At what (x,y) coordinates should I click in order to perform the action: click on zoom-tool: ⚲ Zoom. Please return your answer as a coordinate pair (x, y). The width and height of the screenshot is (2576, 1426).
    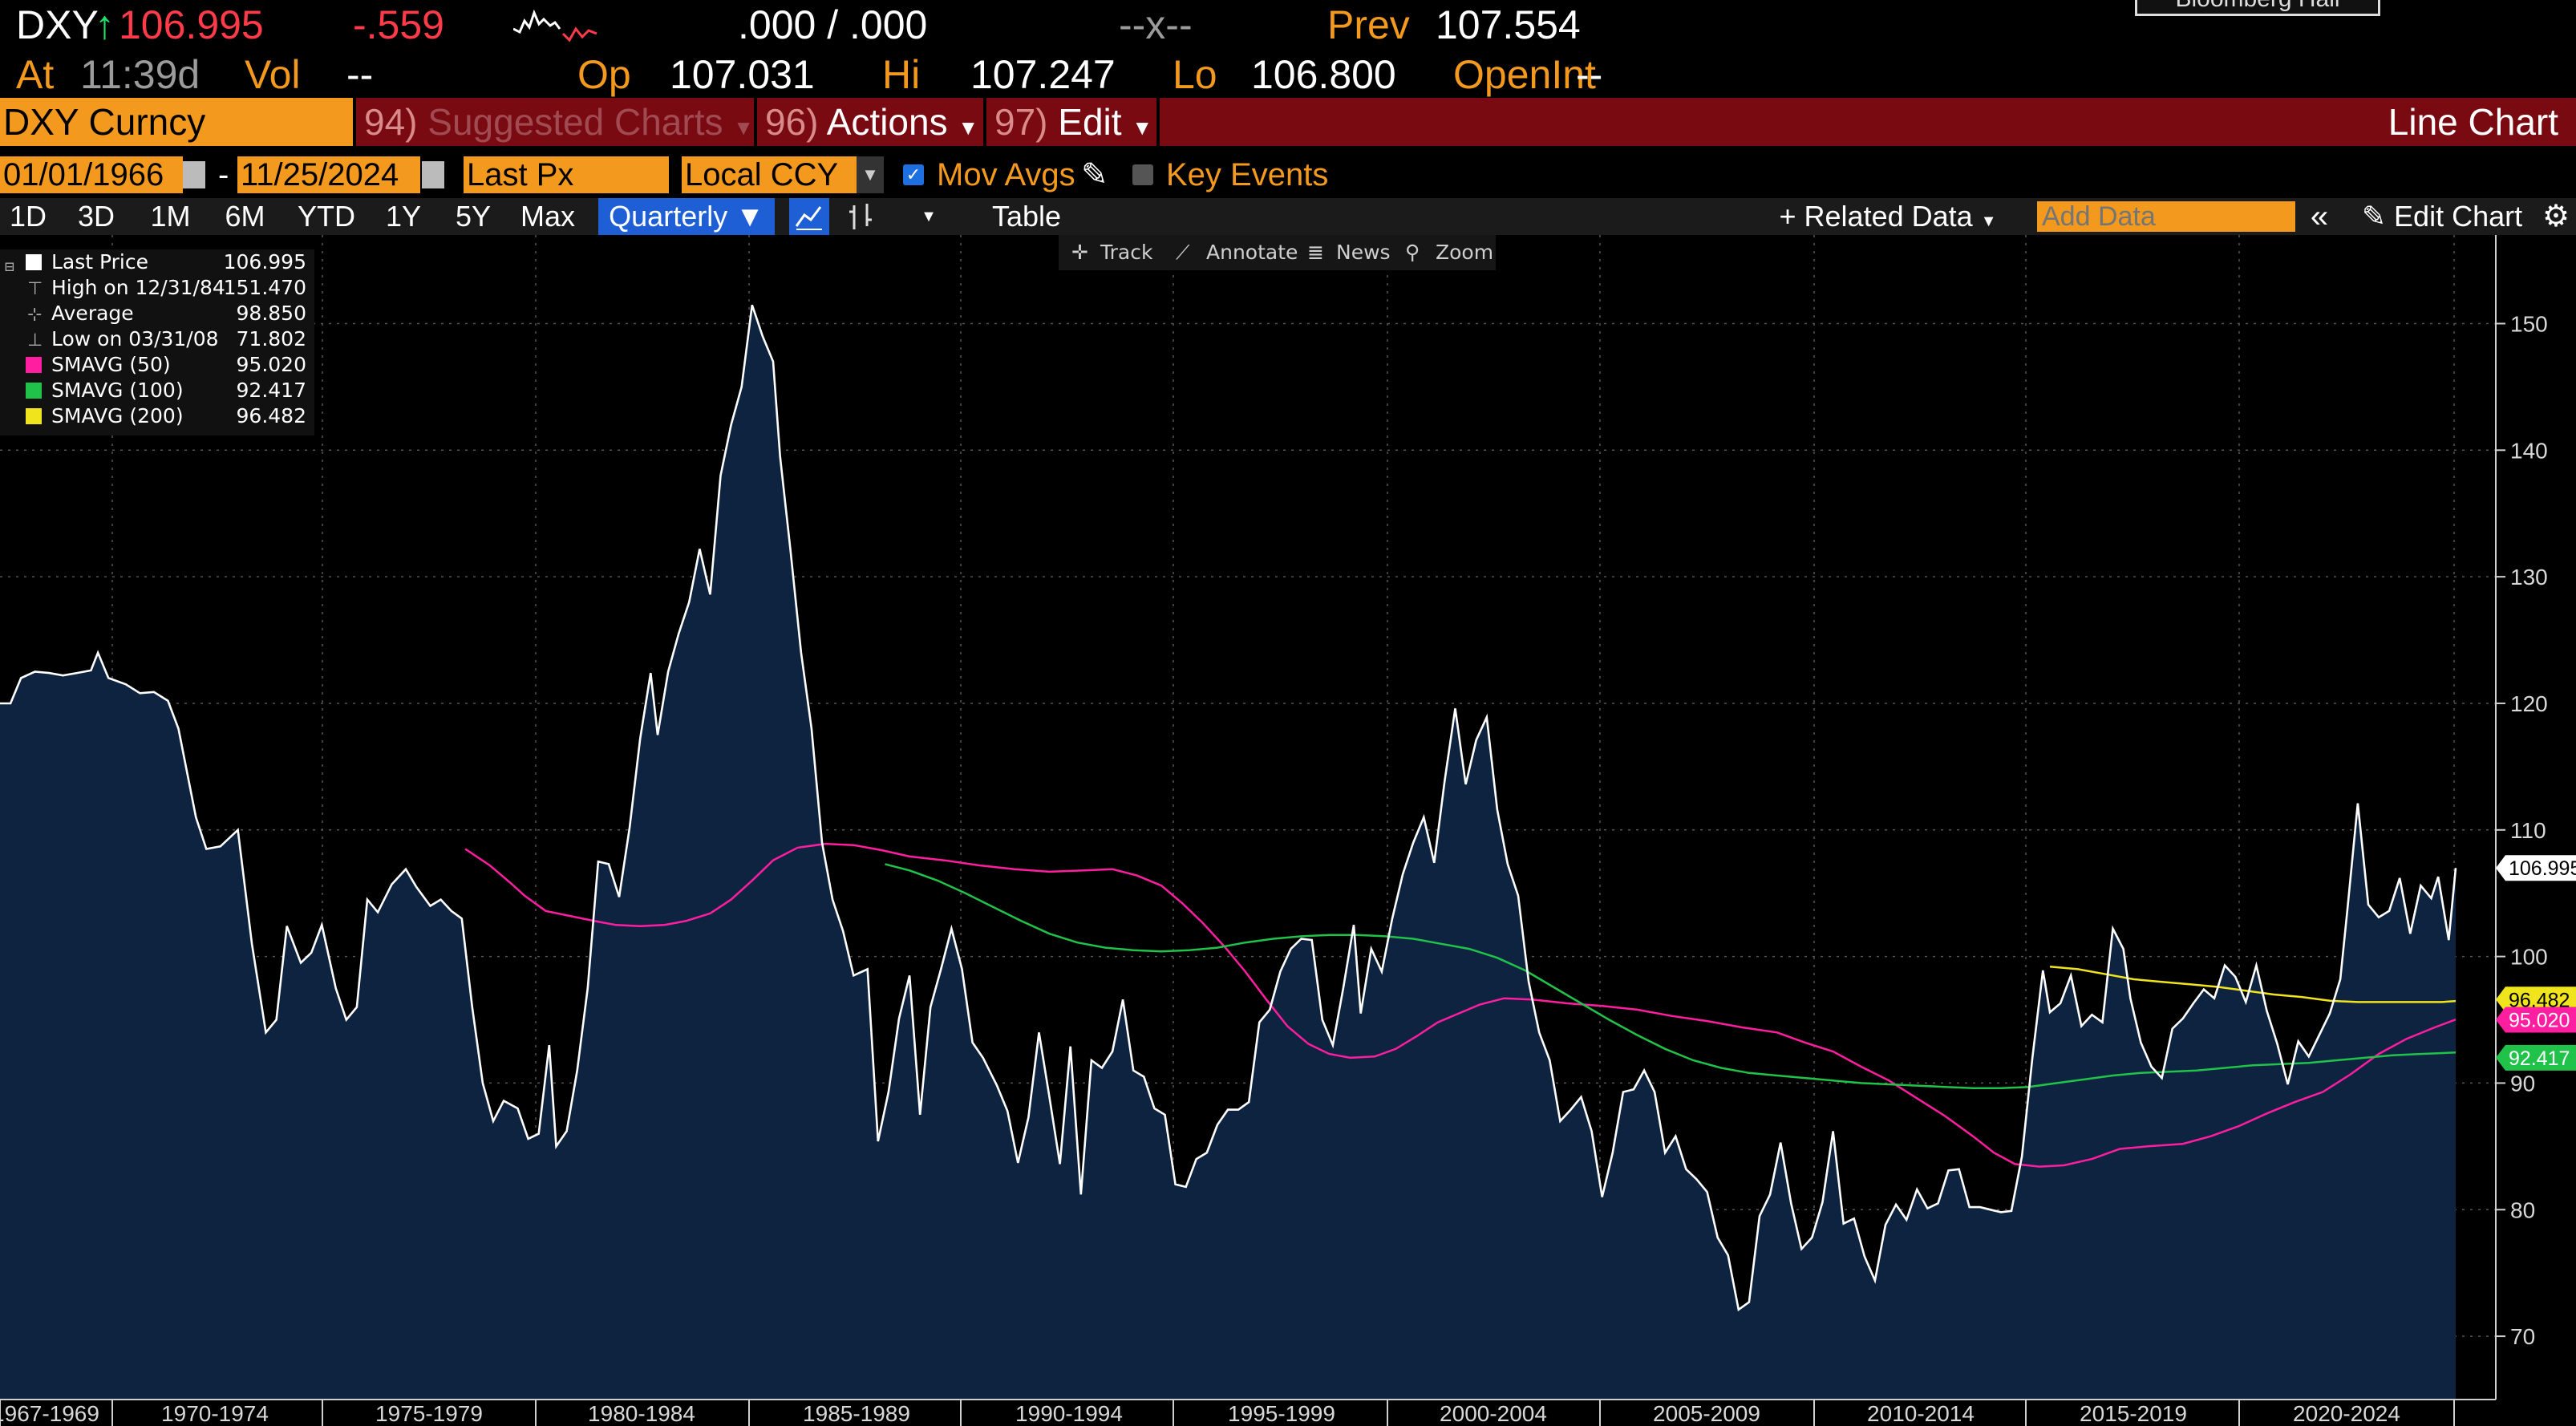
    Looking at the image, I should click on (1449, 252).